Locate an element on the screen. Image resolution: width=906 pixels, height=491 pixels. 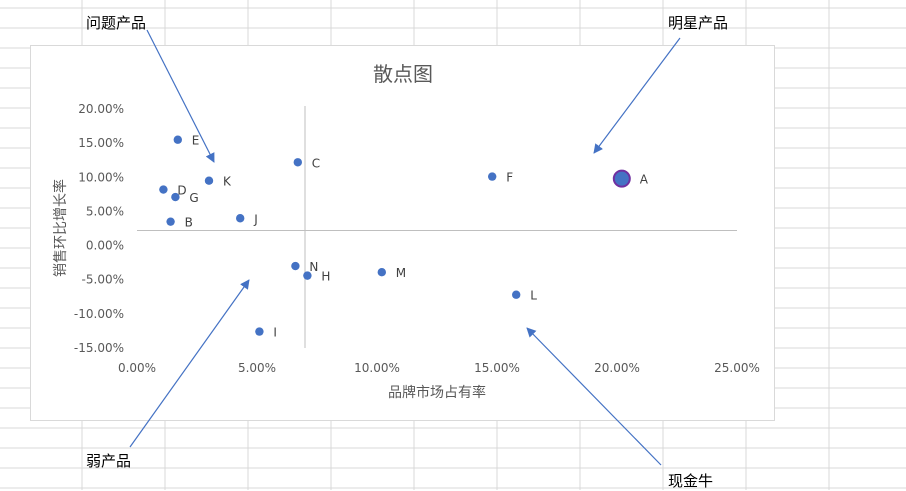
y-tick-label: -15.00% is located at coordinates (99, 348).